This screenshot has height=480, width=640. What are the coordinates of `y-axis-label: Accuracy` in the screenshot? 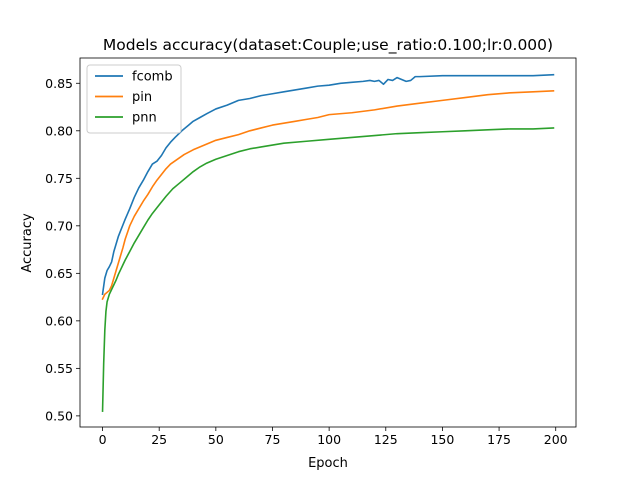 It's located at (27, 243).